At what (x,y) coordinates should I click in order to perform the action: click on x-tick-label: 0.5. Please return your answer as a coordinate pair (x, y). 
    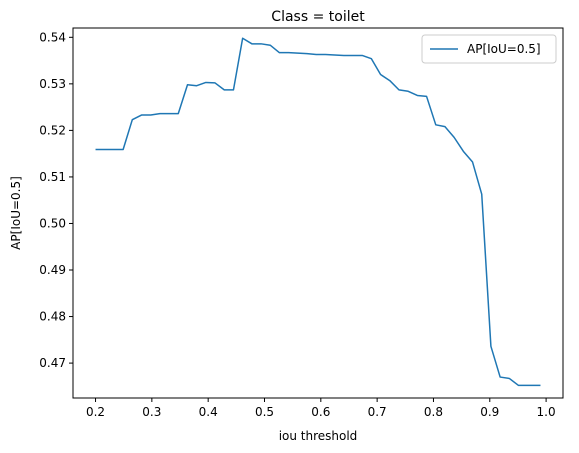
    Looking at the image, I should click on (264, 412).